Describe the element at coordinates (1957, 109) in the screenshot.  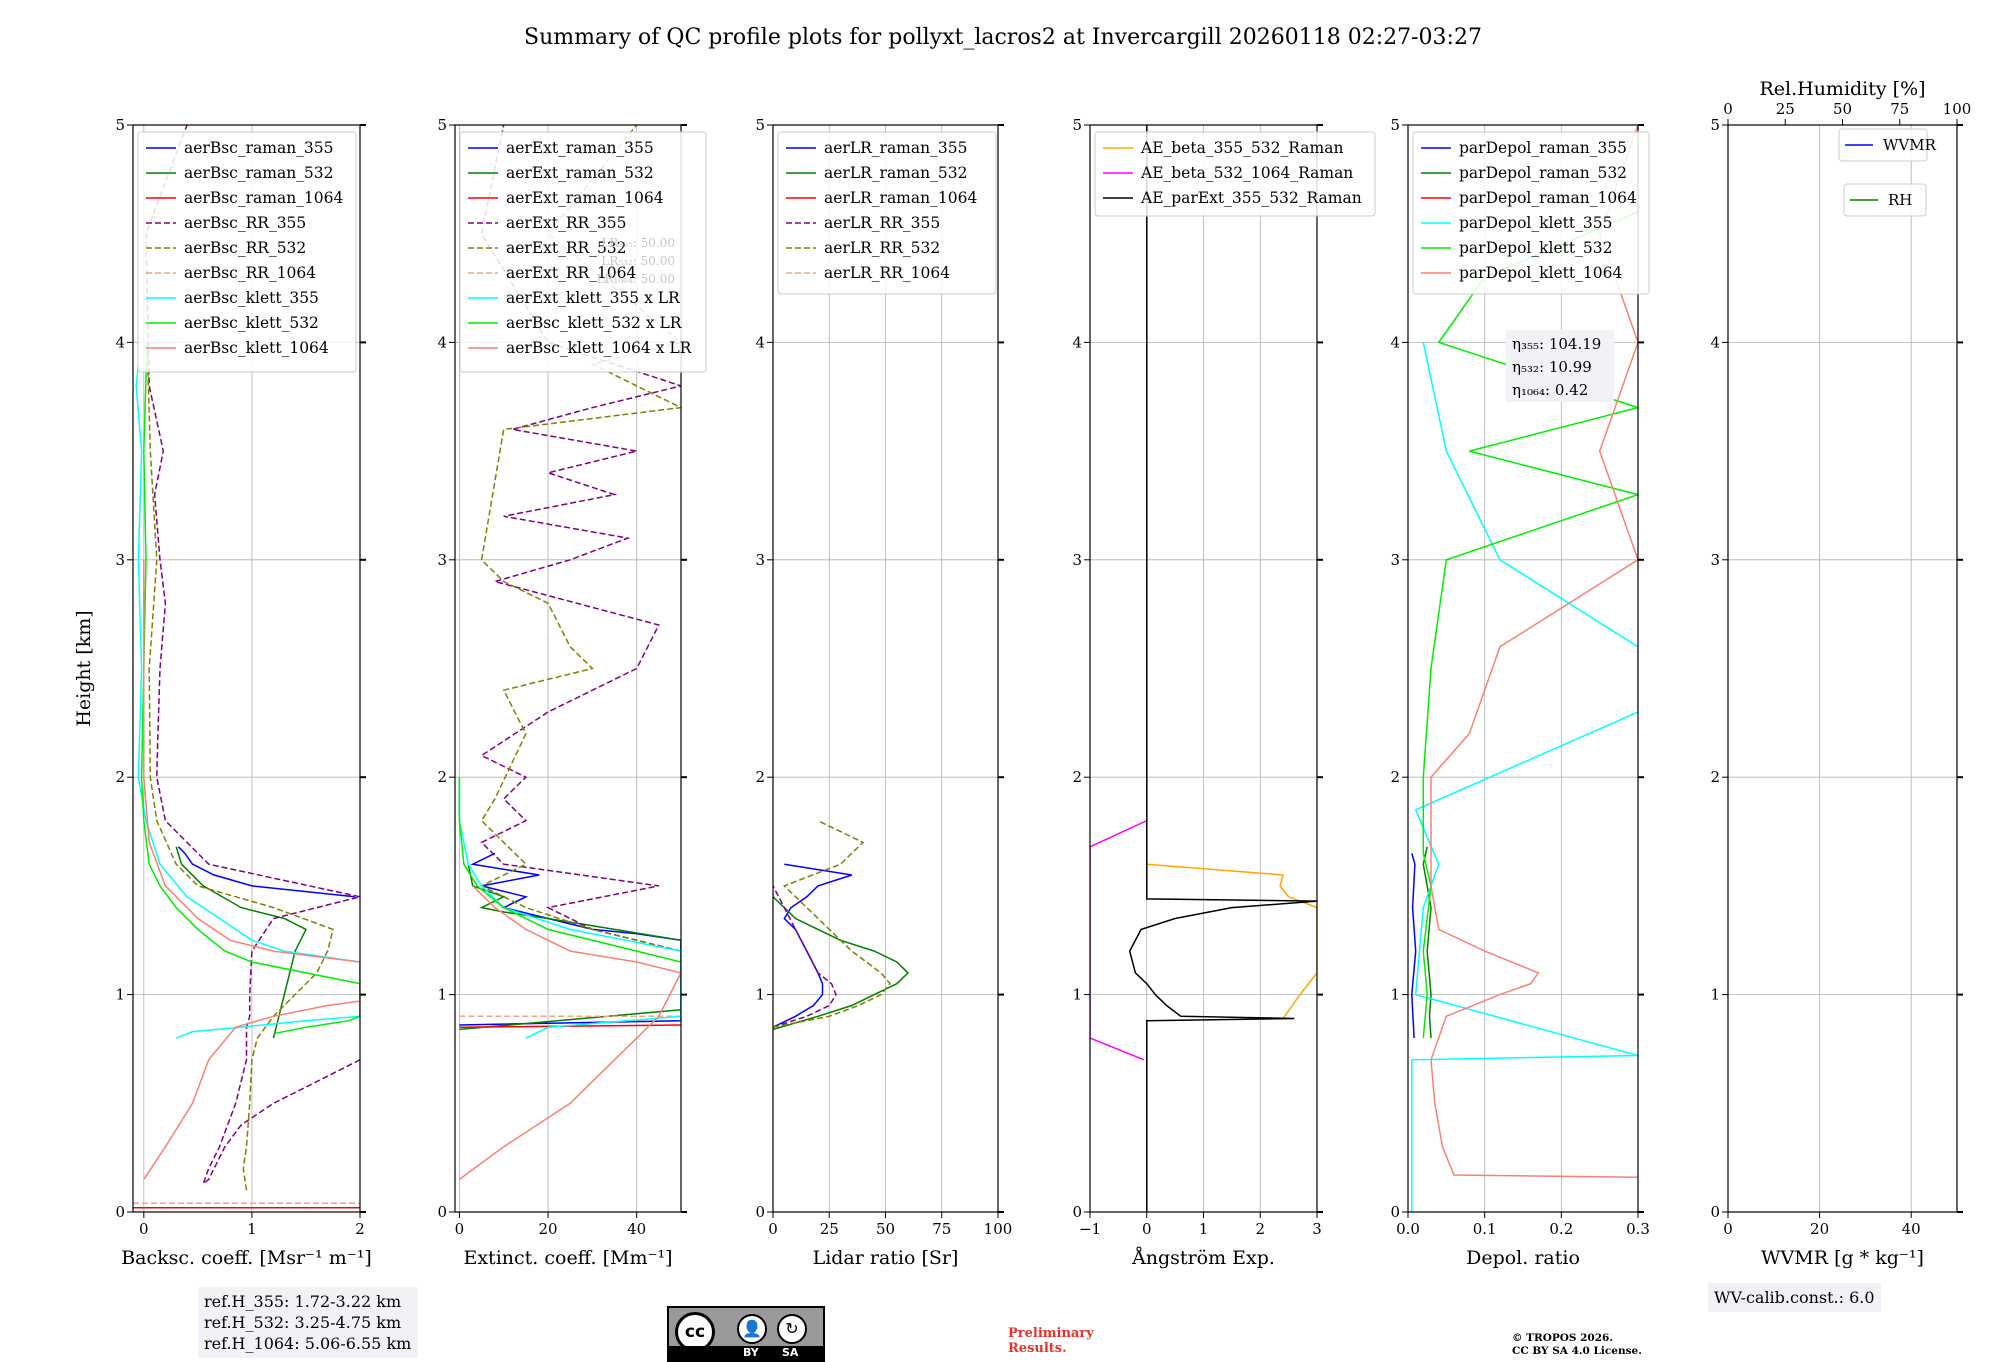
I see `top-x-tick-label: 100` at that location.